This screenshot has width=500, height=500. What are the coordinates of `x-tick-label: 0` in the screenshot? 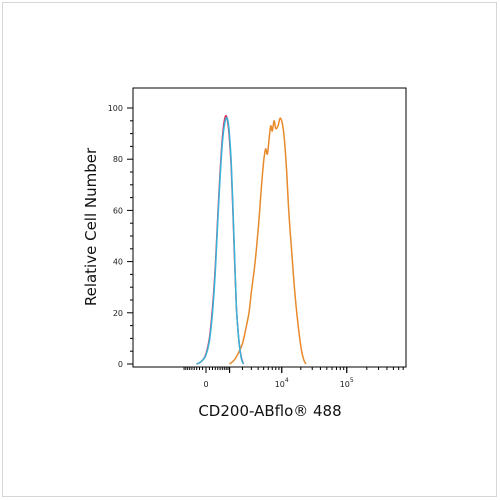 It's located at (205, 384).